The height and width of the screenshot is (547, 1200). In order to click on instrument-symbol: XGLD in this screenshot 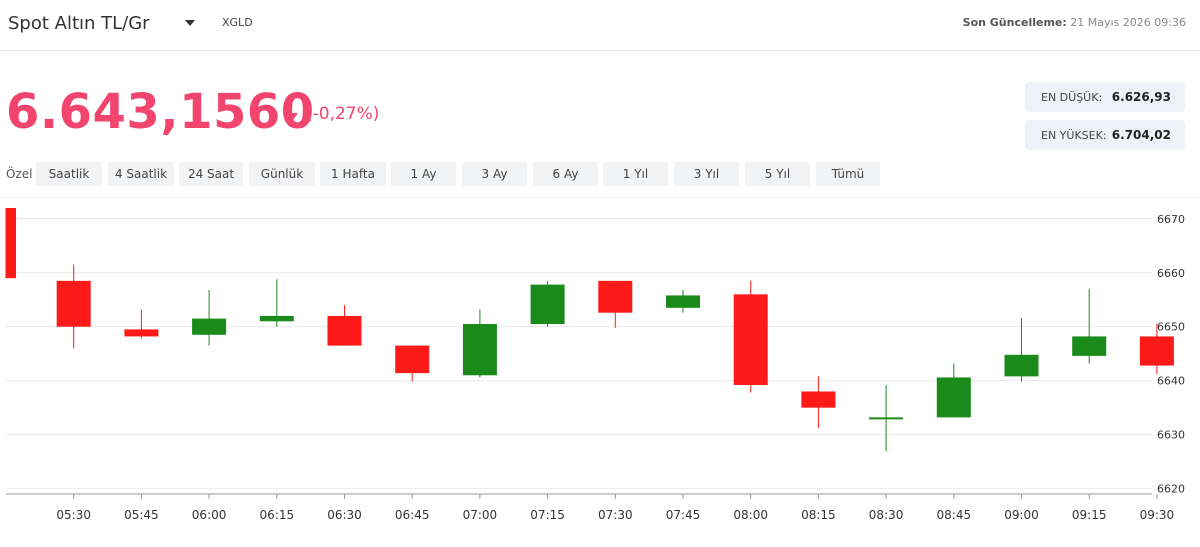, I will do `click(237, 22)`.